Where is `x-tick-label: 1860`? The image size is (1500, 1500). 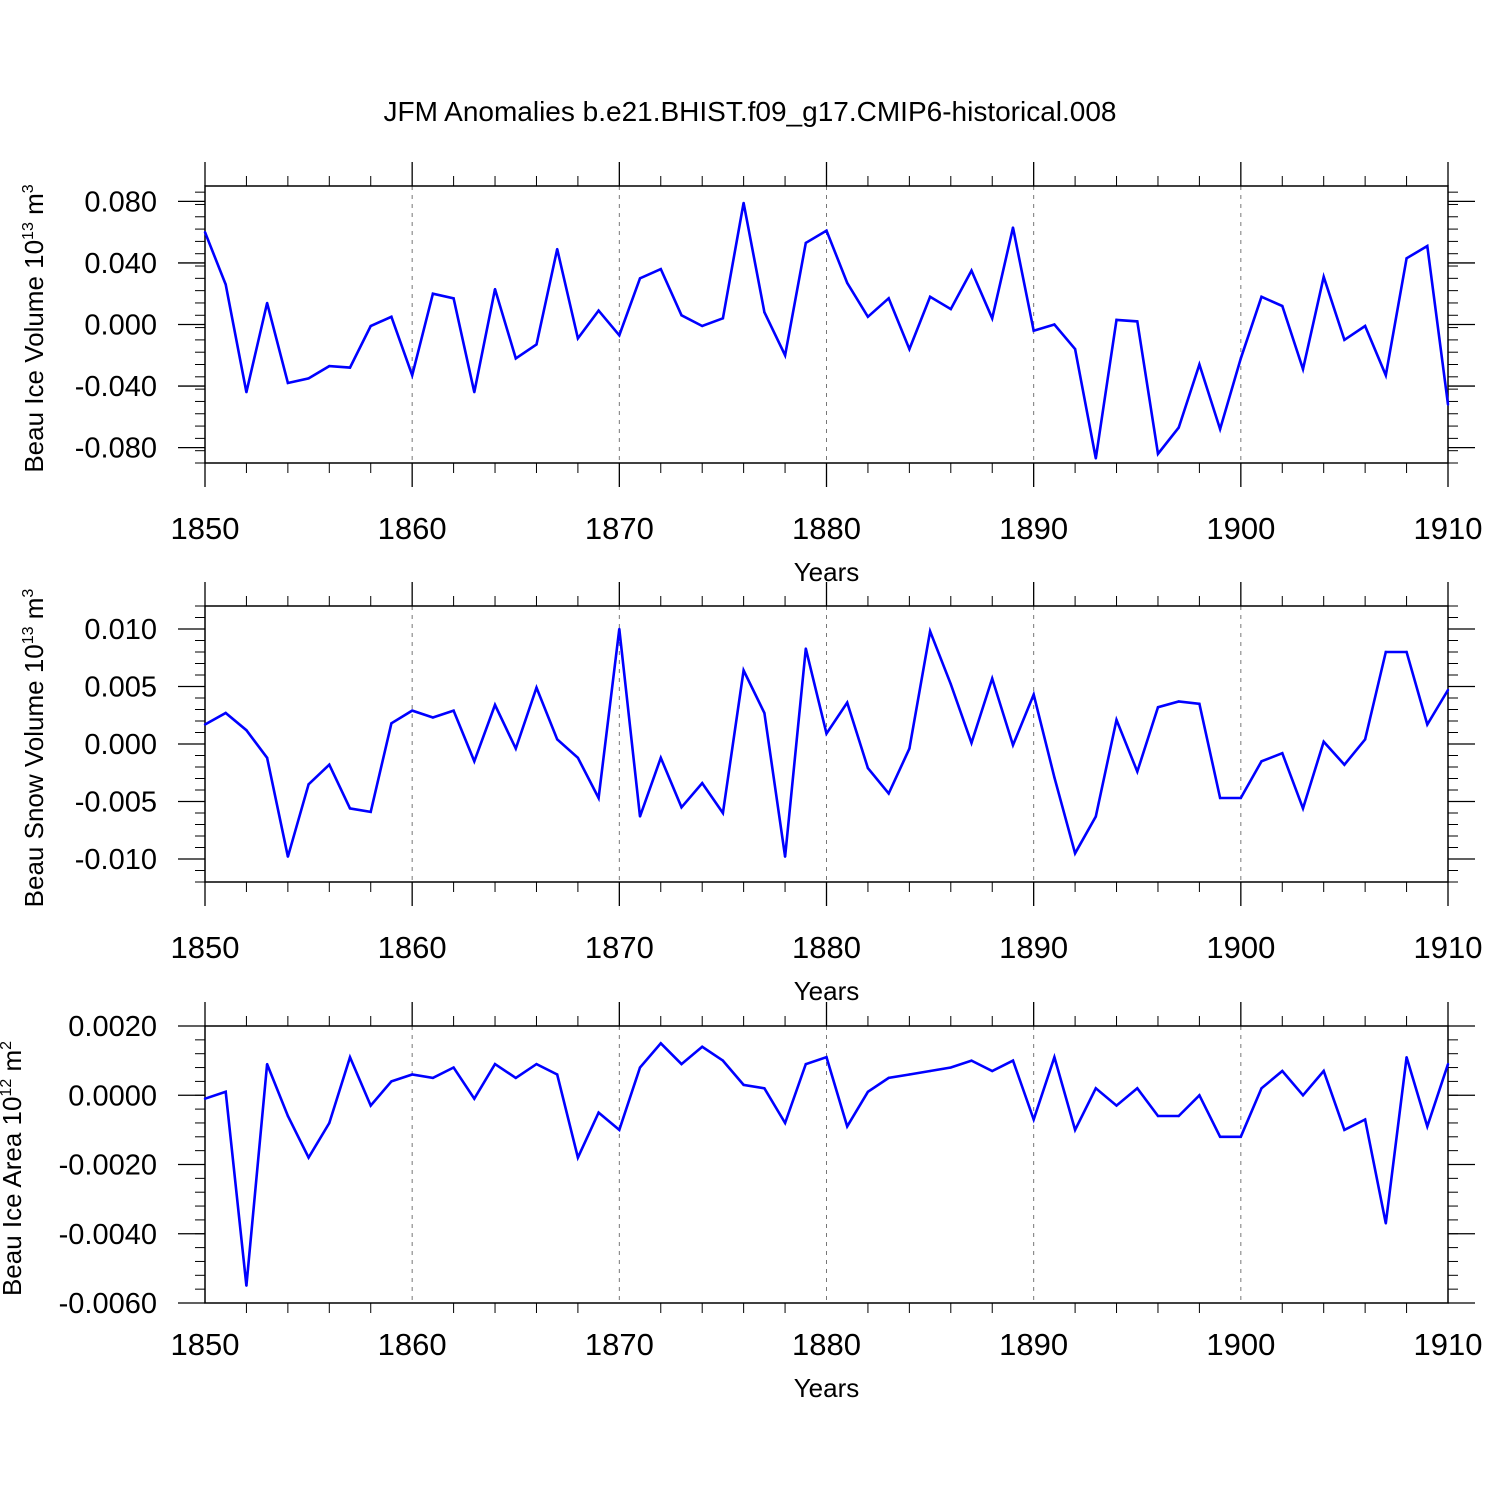
x-tick-label: 1860 is located at coordinates (412, 947).